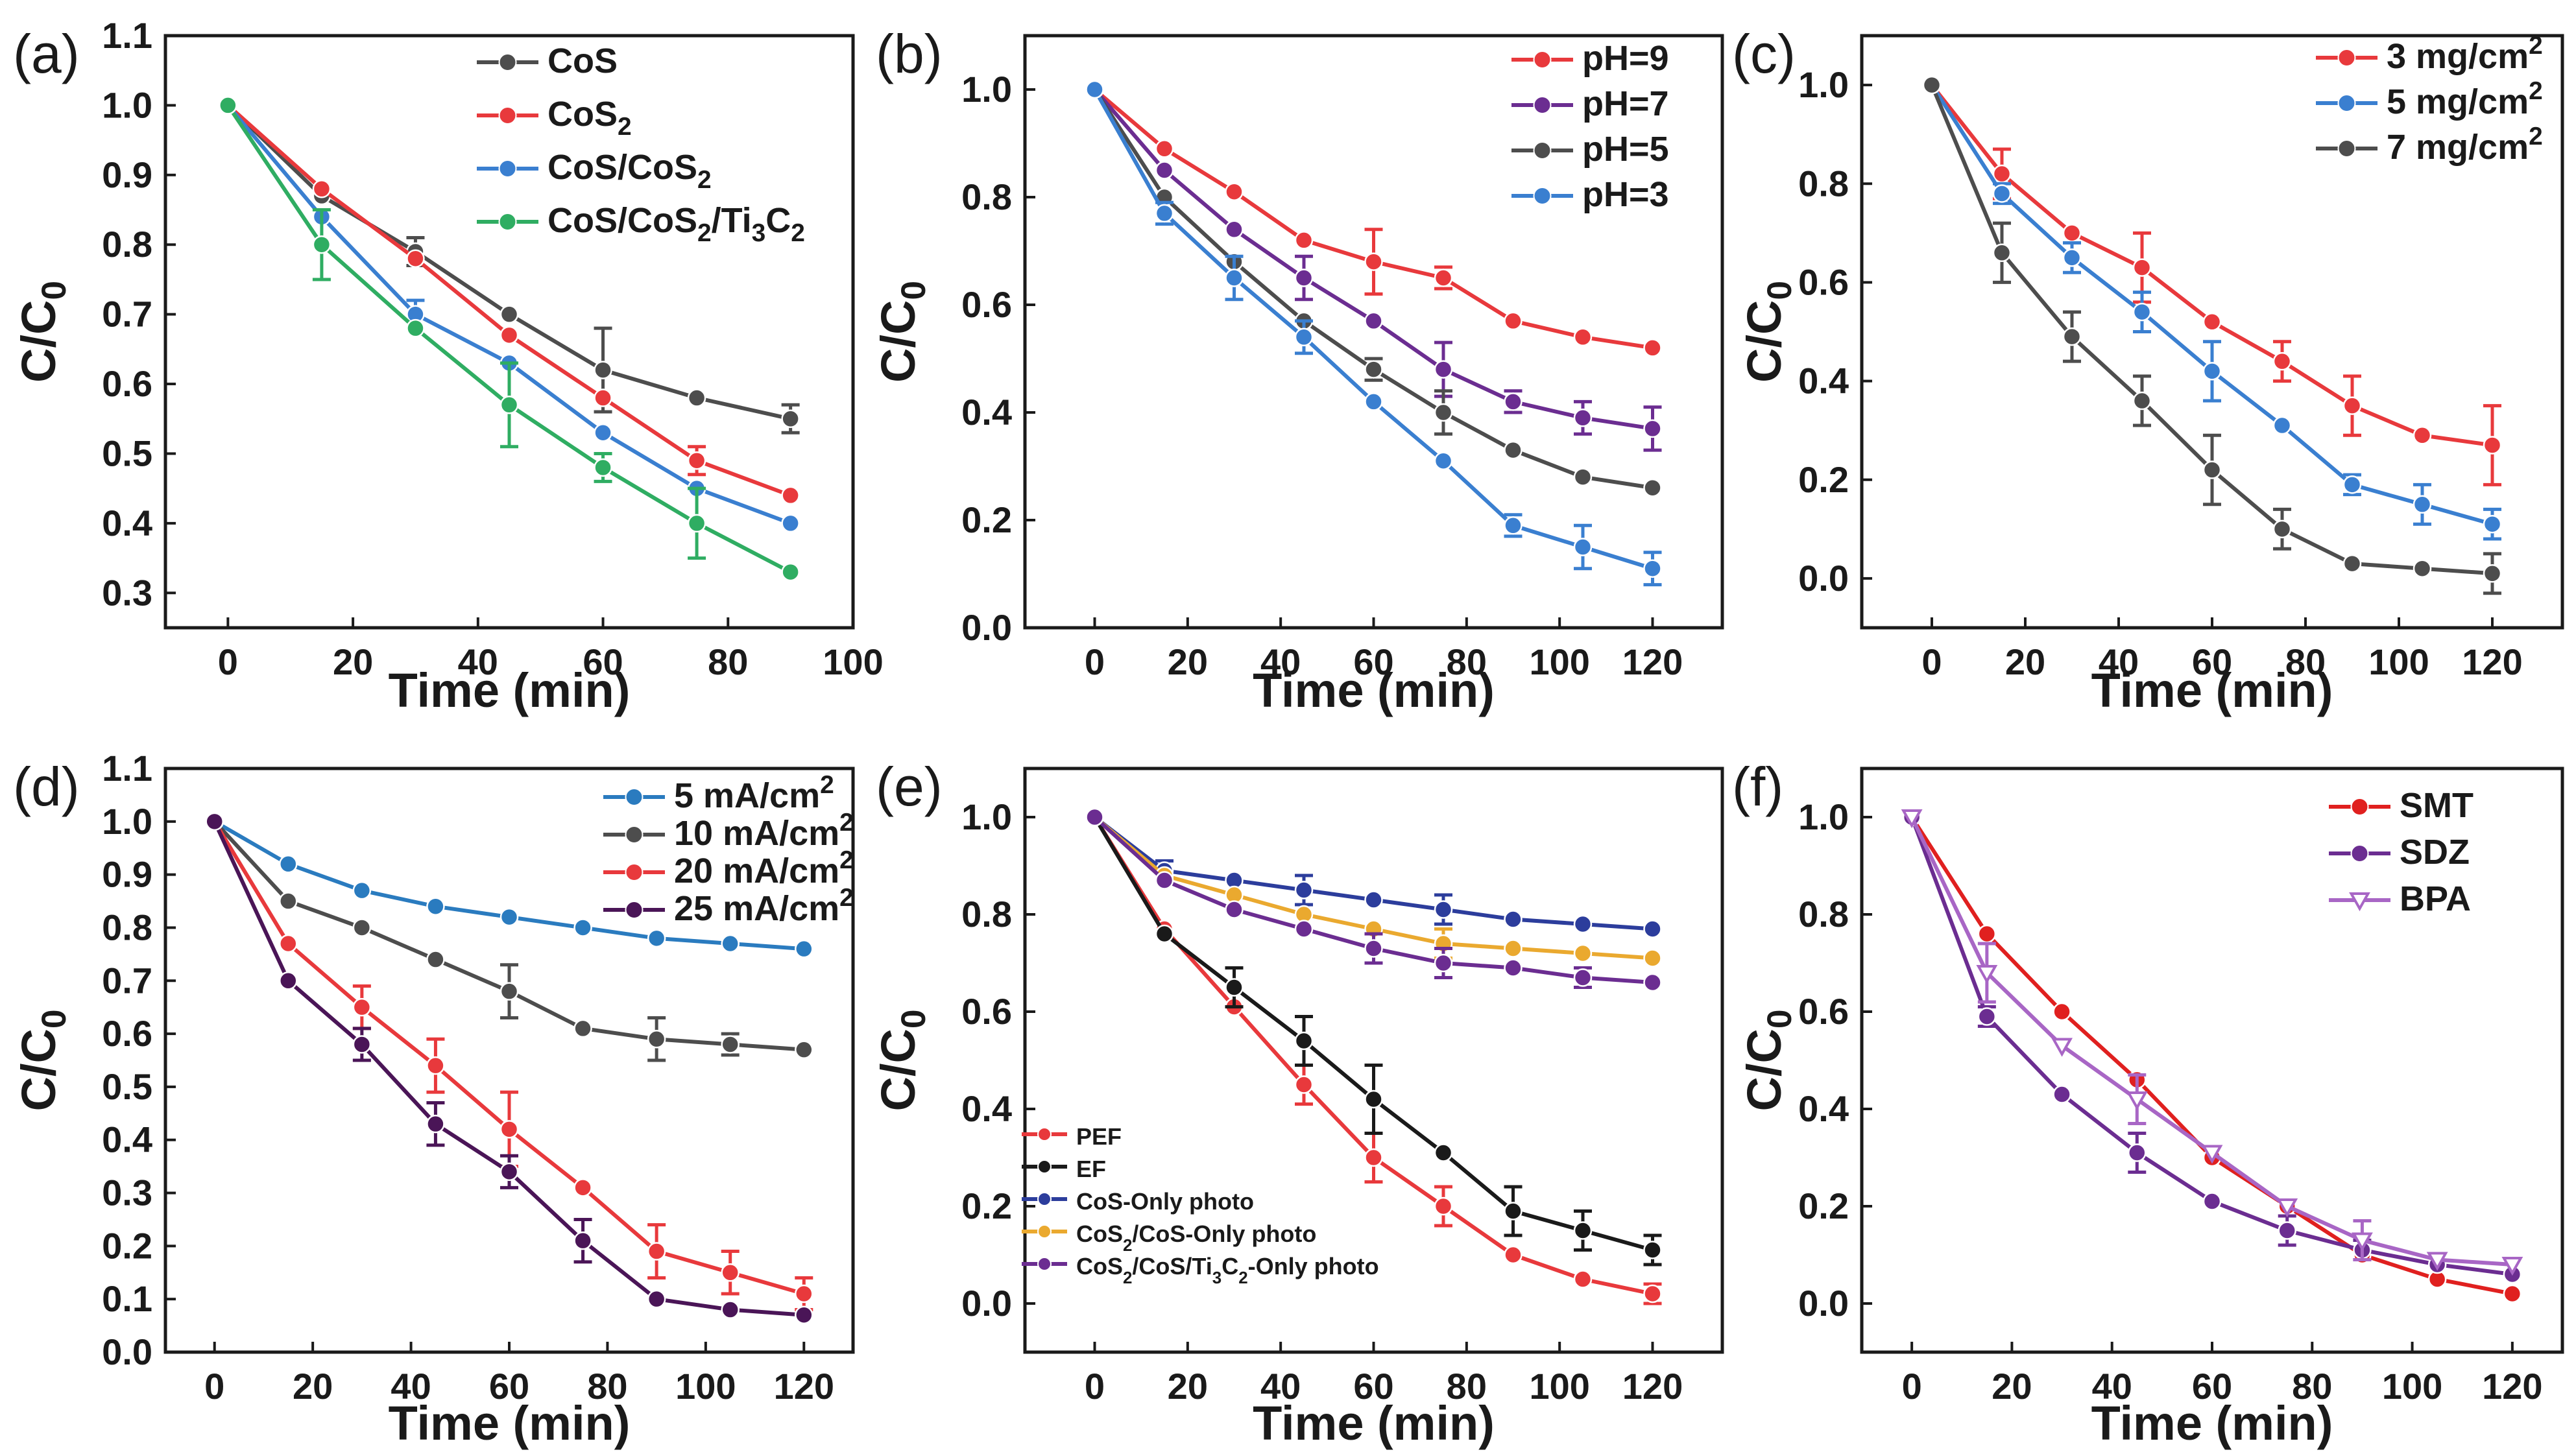 Image resolution: width=2576 pixels, height=1452 pixels. What do you see at coordinates (1764, 1070) in the screenshot?
I see `y-axis-title-part: C/C` at bounding box center [1764, 1070].